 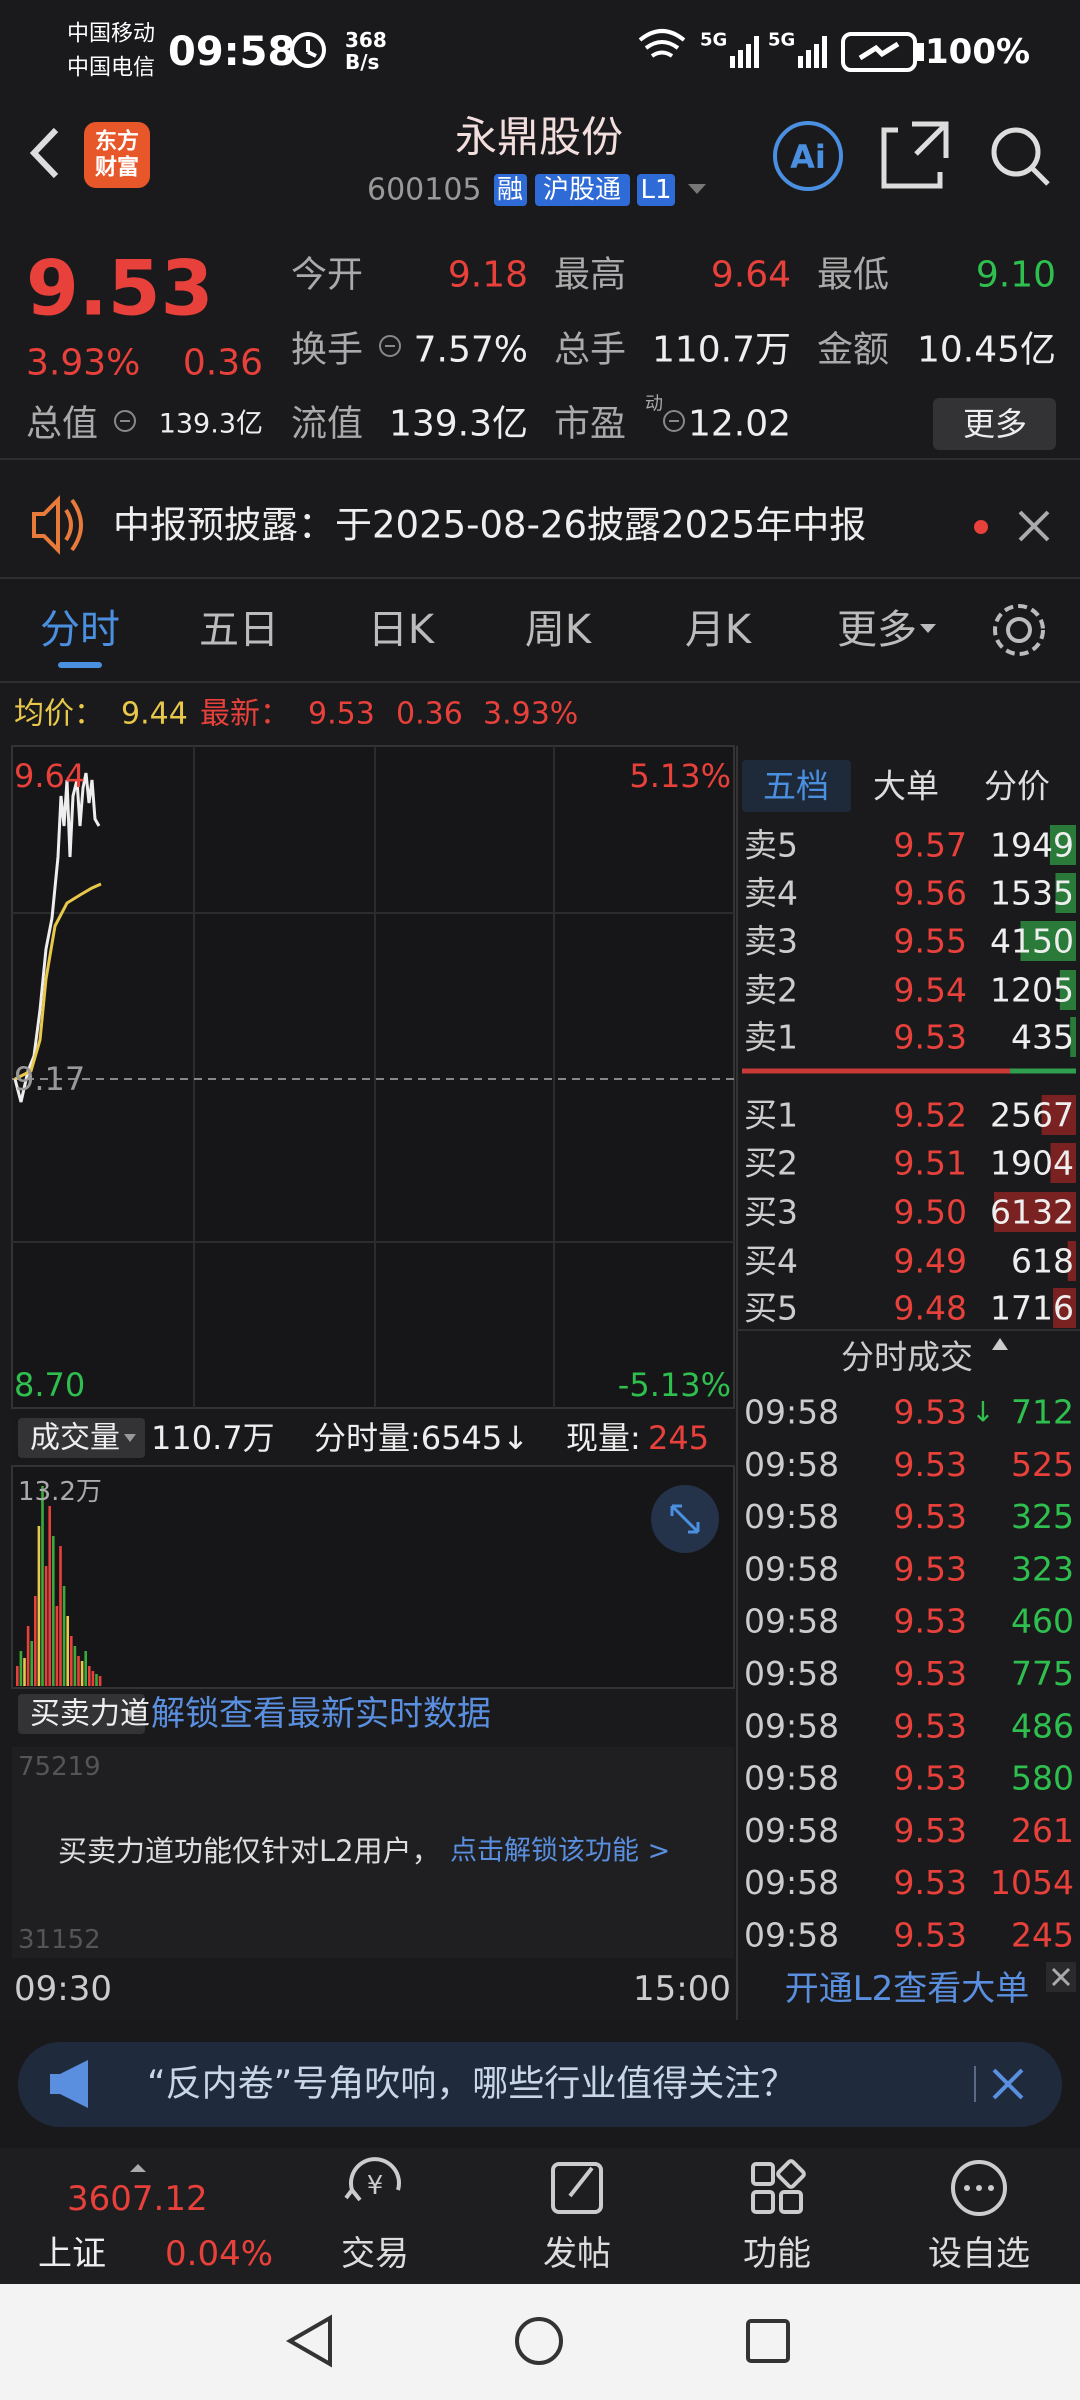 What do you see at coordinates (245, 714) in the screenshot?
I see `latest-label: 最新：` at bounding box center [245, 714].